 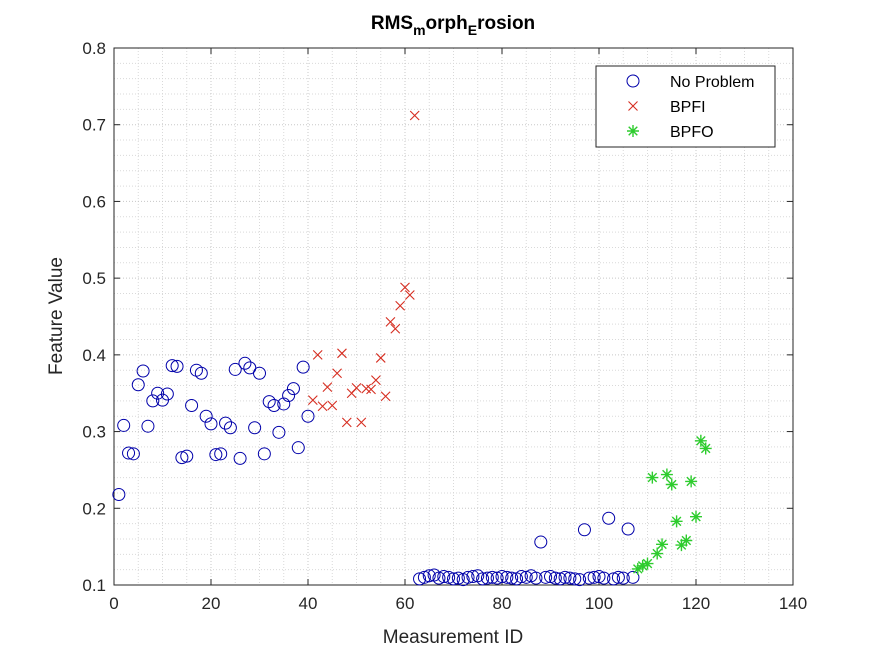 I want to click on y-tick-labels: 0.1 0.2 0.3 0.4 0.5 0.6 0.7 0.8, so click(x=94, y=317).